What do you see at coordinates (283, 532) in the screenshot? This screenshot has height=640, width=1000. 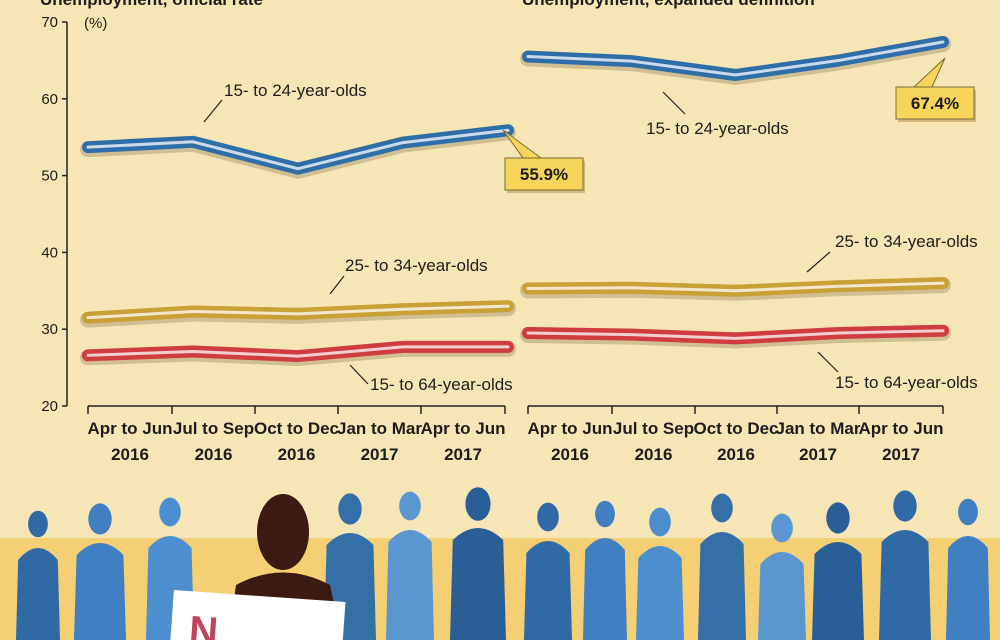 I see `person-head-dark` at bounding box center [283, 532].